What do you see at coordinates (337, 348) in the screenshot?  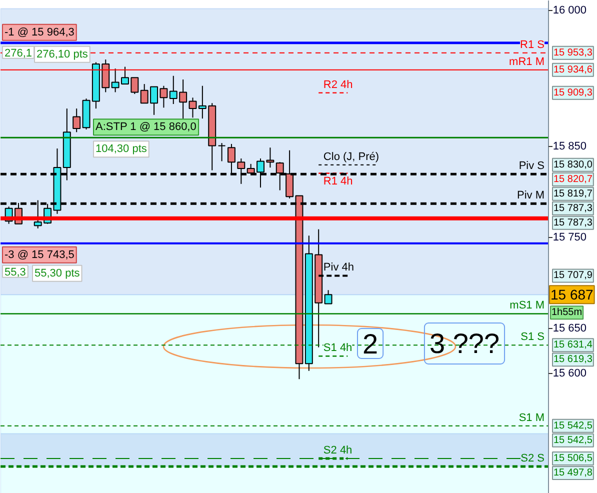 I see `series-label: S1 4h` at bounding box center [337, 348].